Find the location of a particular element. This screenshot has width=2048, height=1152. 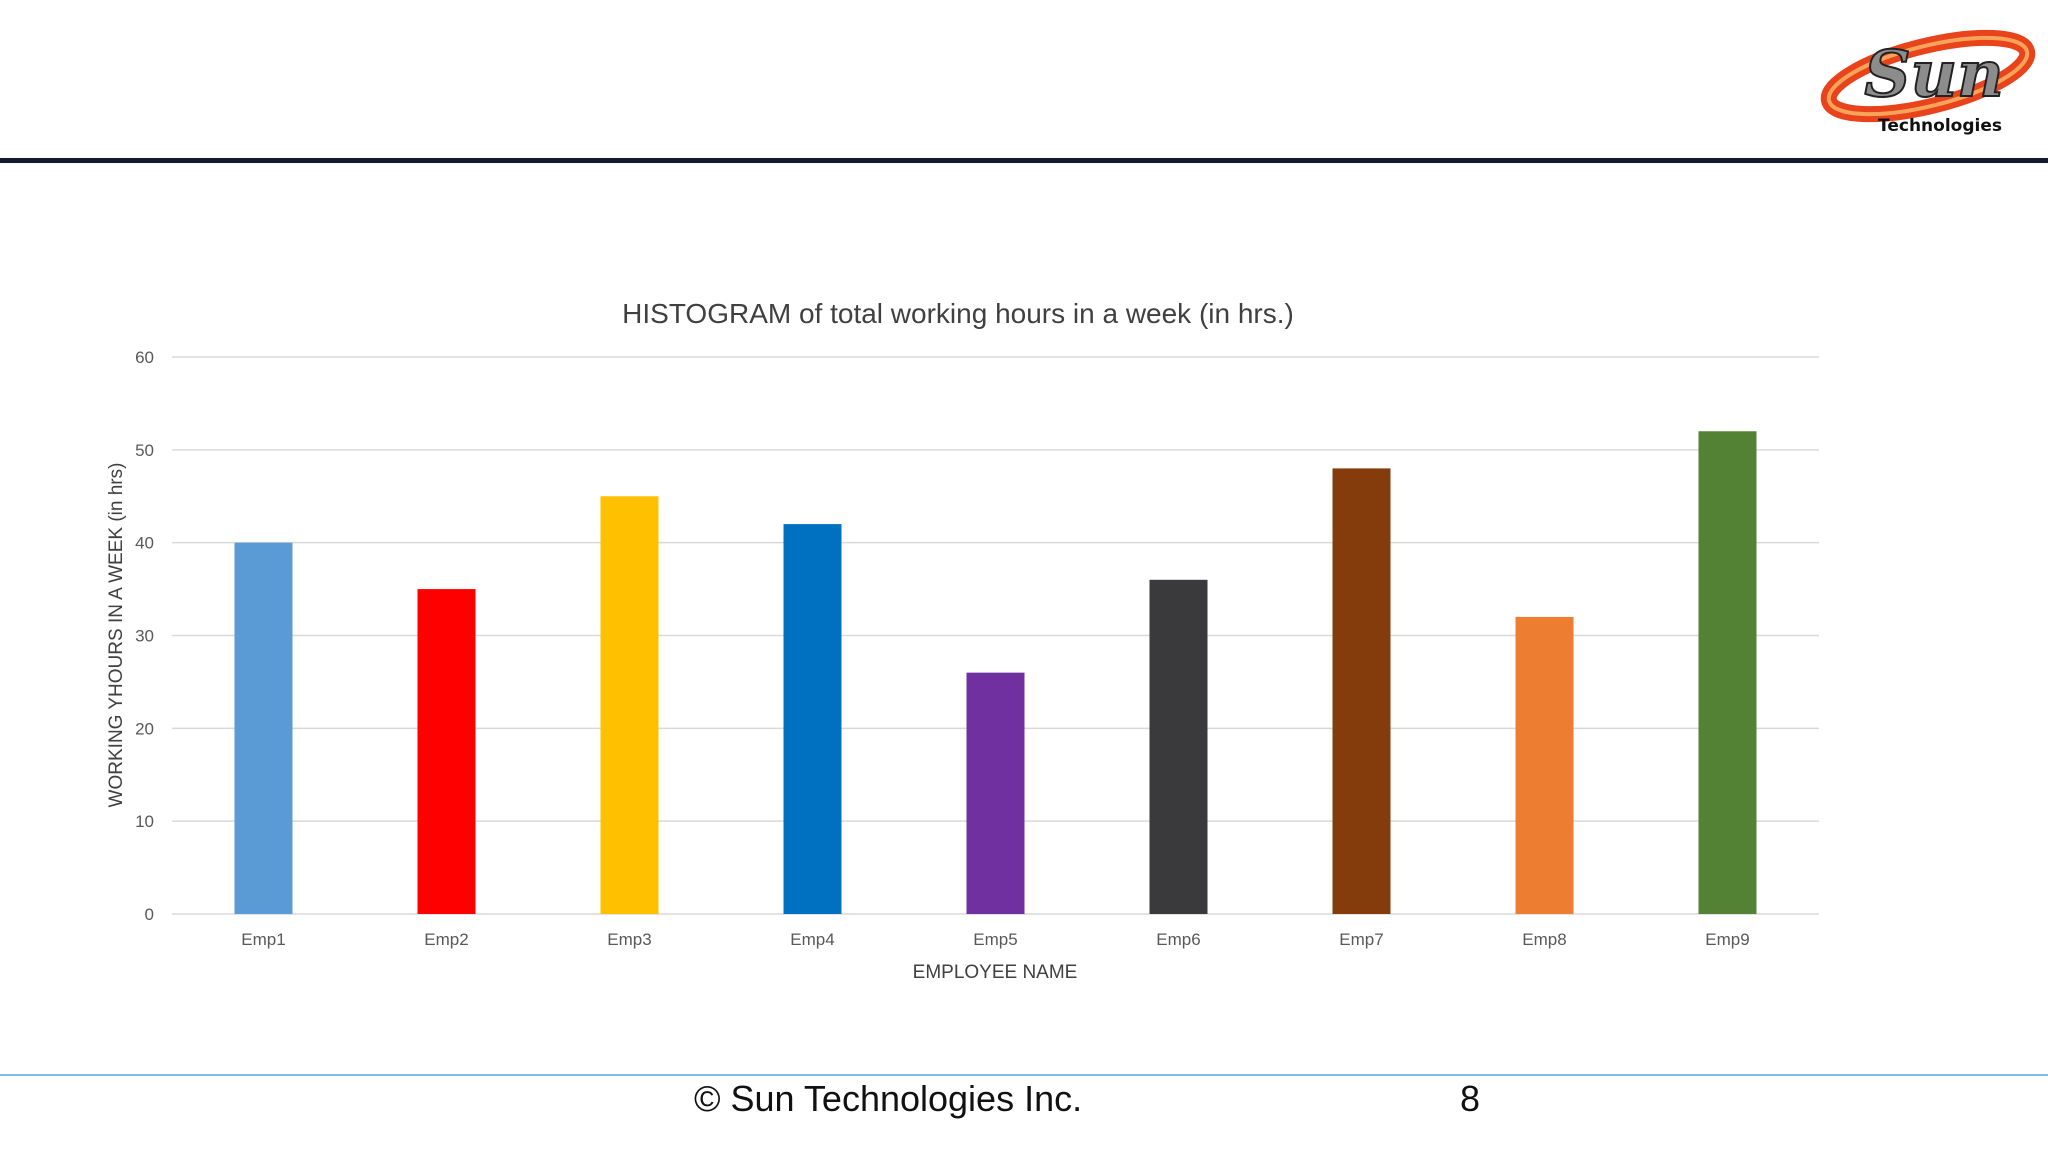

x-axis-label: EMPLOYEE NAME is located at coordinates (995, 972).